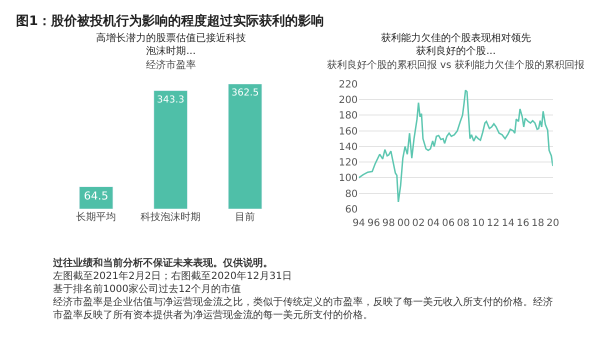 Image resolution: width=600 pixels, height=340 pixels. What do you see at coordinates (348, 100) in the screenshot?
I see `y-tick-label: 200` at bounding box center [348, 100].